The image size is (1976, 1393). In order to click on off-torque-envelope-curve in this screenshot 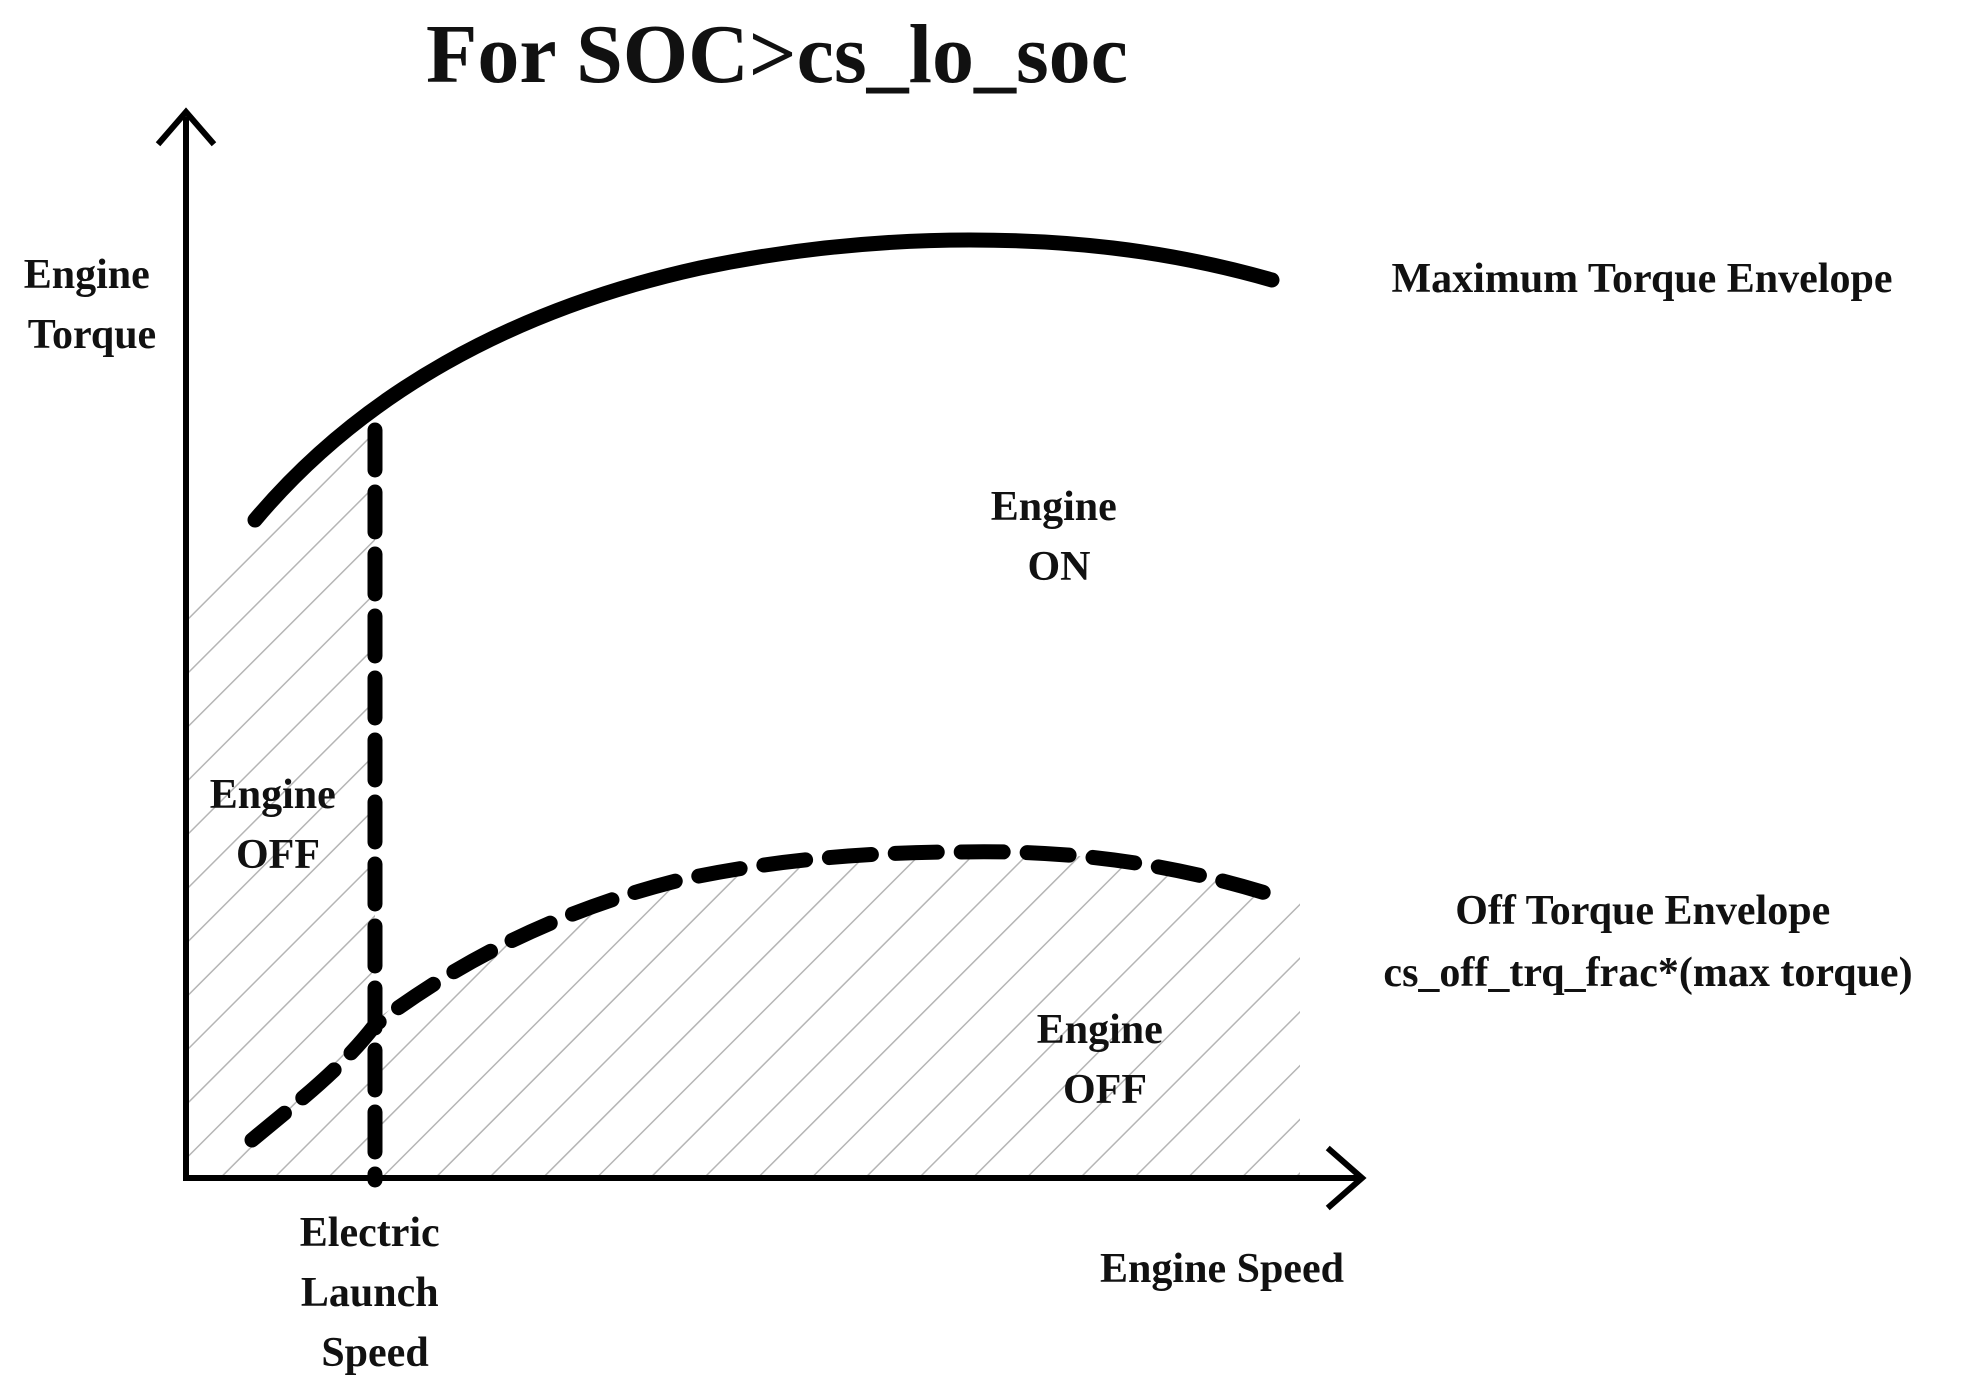, I will do `click(762, 996)`.